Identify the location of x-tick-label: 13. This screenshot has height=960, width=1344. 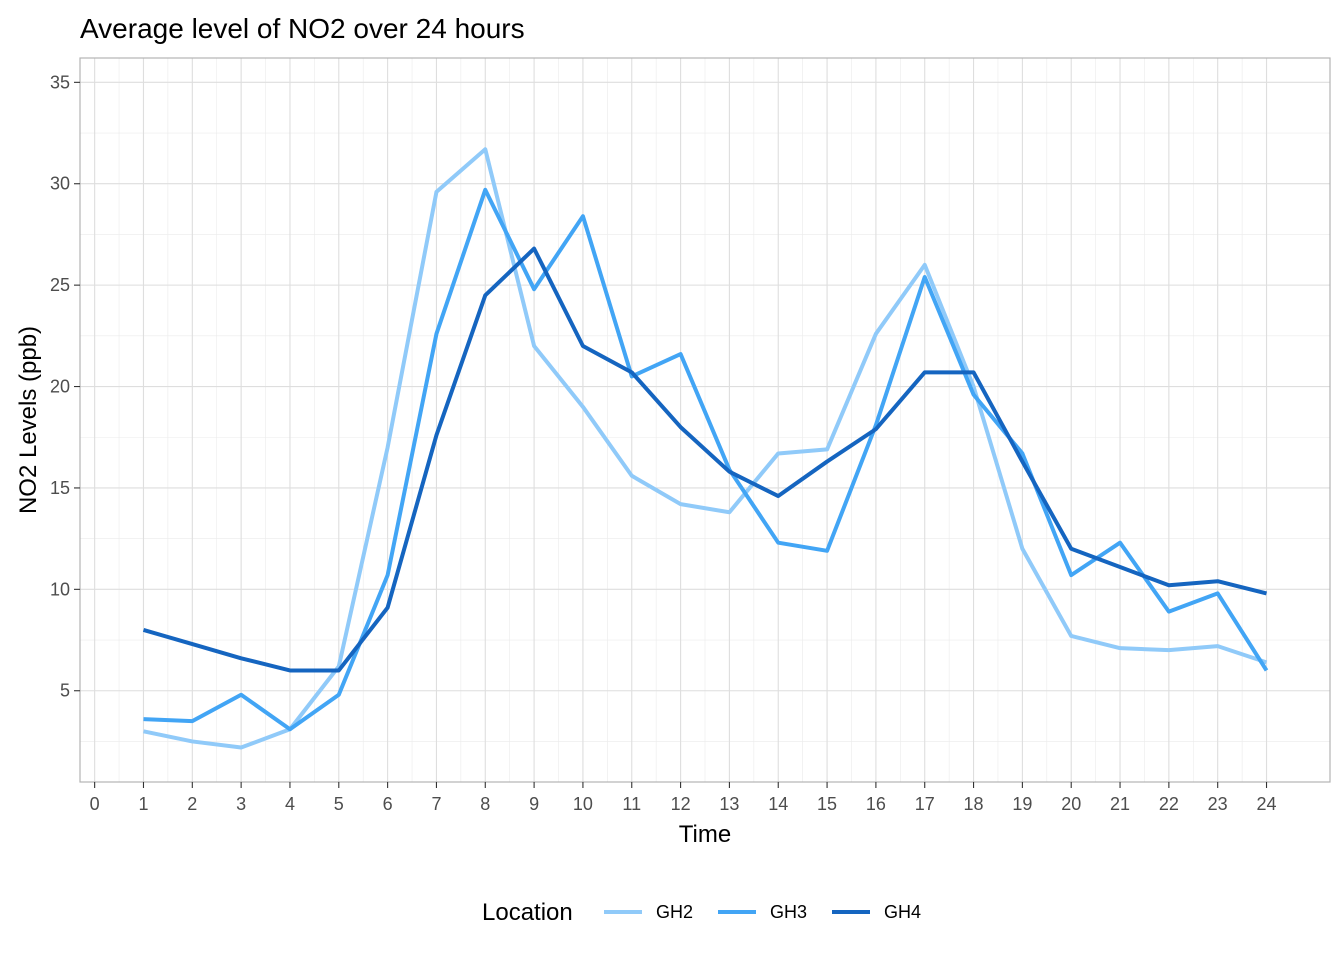
(729, 804).